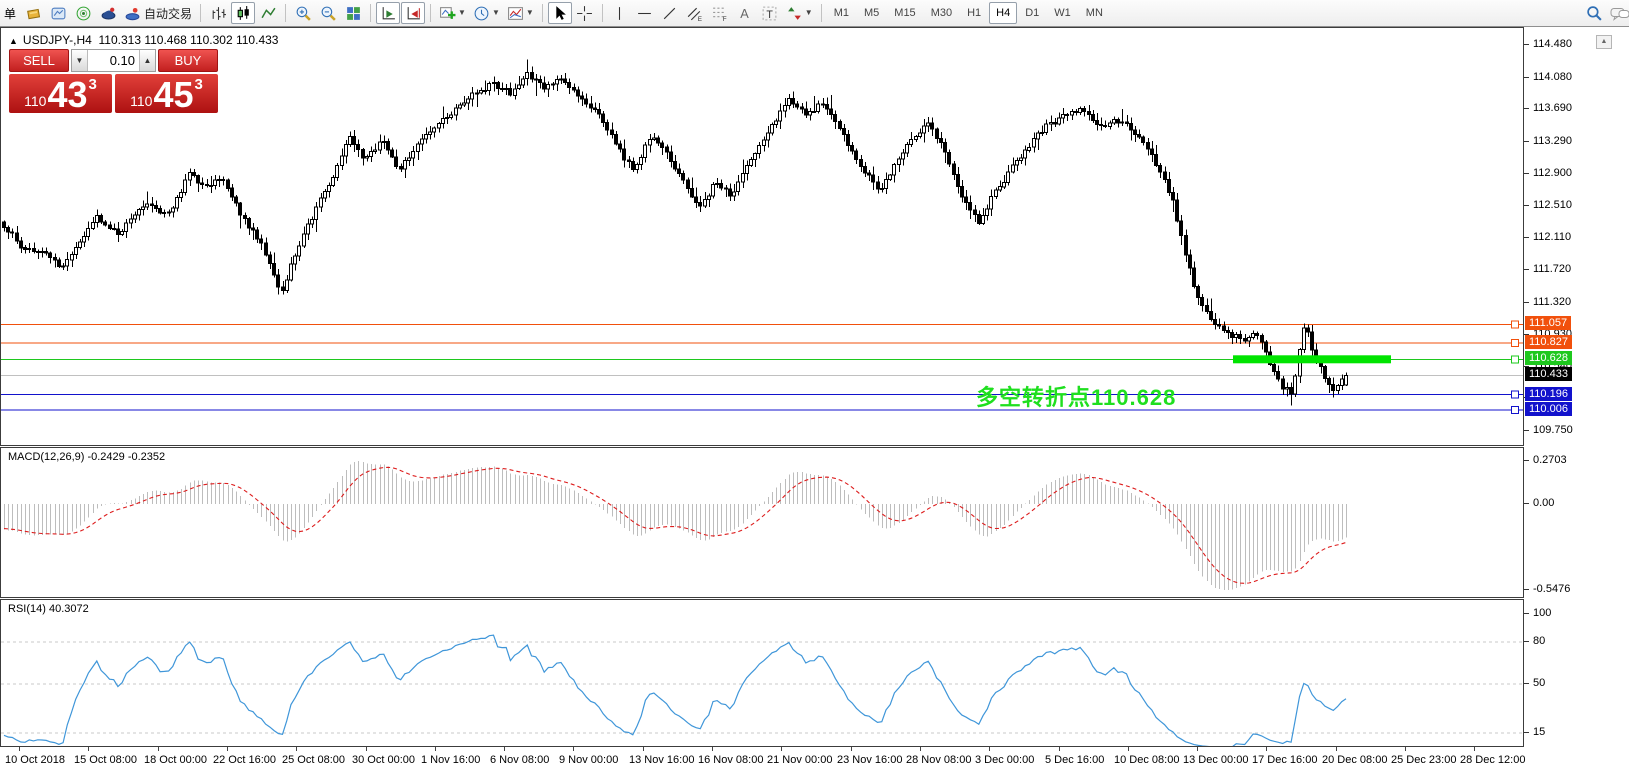 The image size is (1629, 771). I want to click on time-tick-label: 15 Oct 08:00, so click(105, 760).